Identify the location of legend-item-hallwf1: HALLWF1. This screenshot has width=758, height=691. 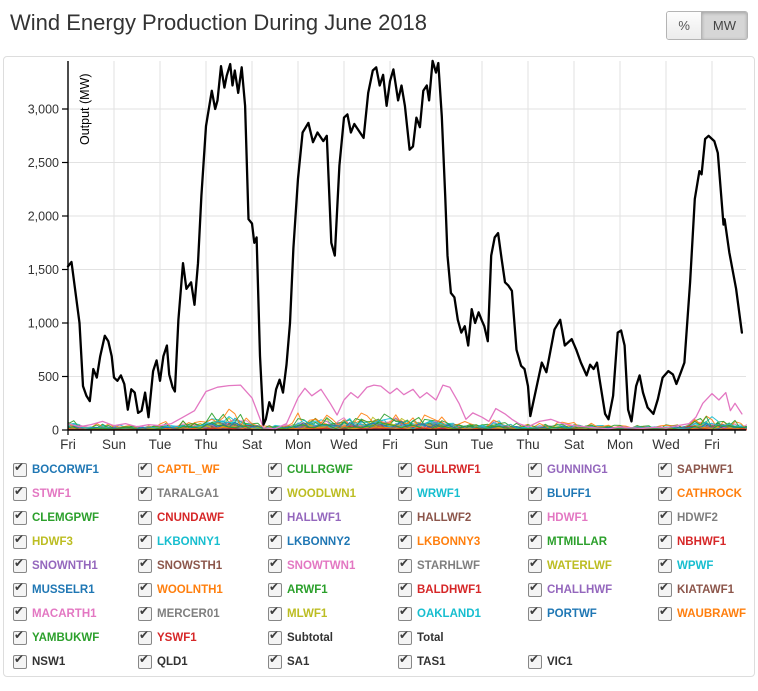
(333, 516).